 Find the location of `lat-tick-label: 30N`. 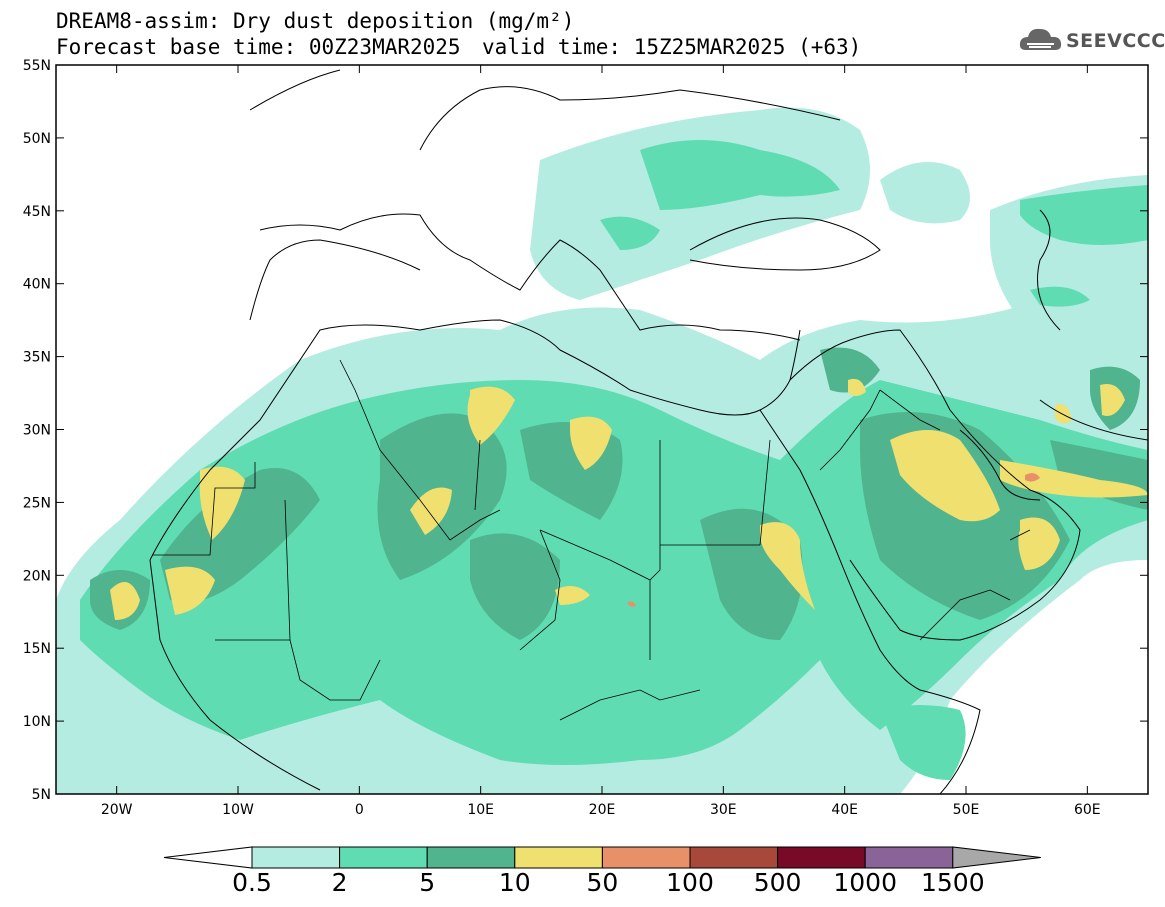

lat-tick-label: 30N is located at coordinates (37, 431).